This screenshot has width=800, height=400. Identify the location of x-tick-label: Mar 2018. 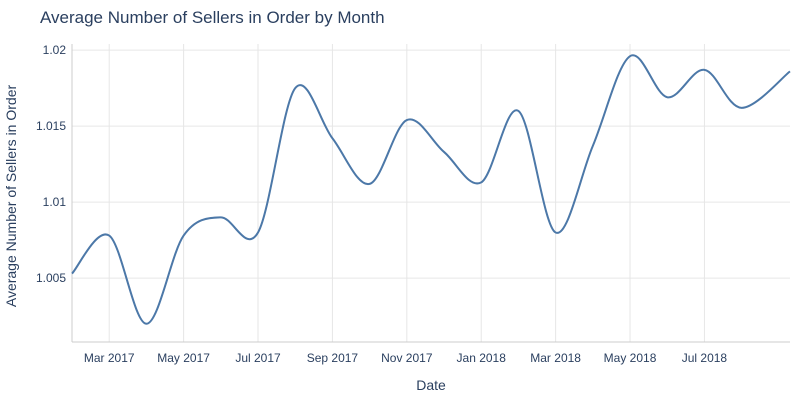
(555, 358).